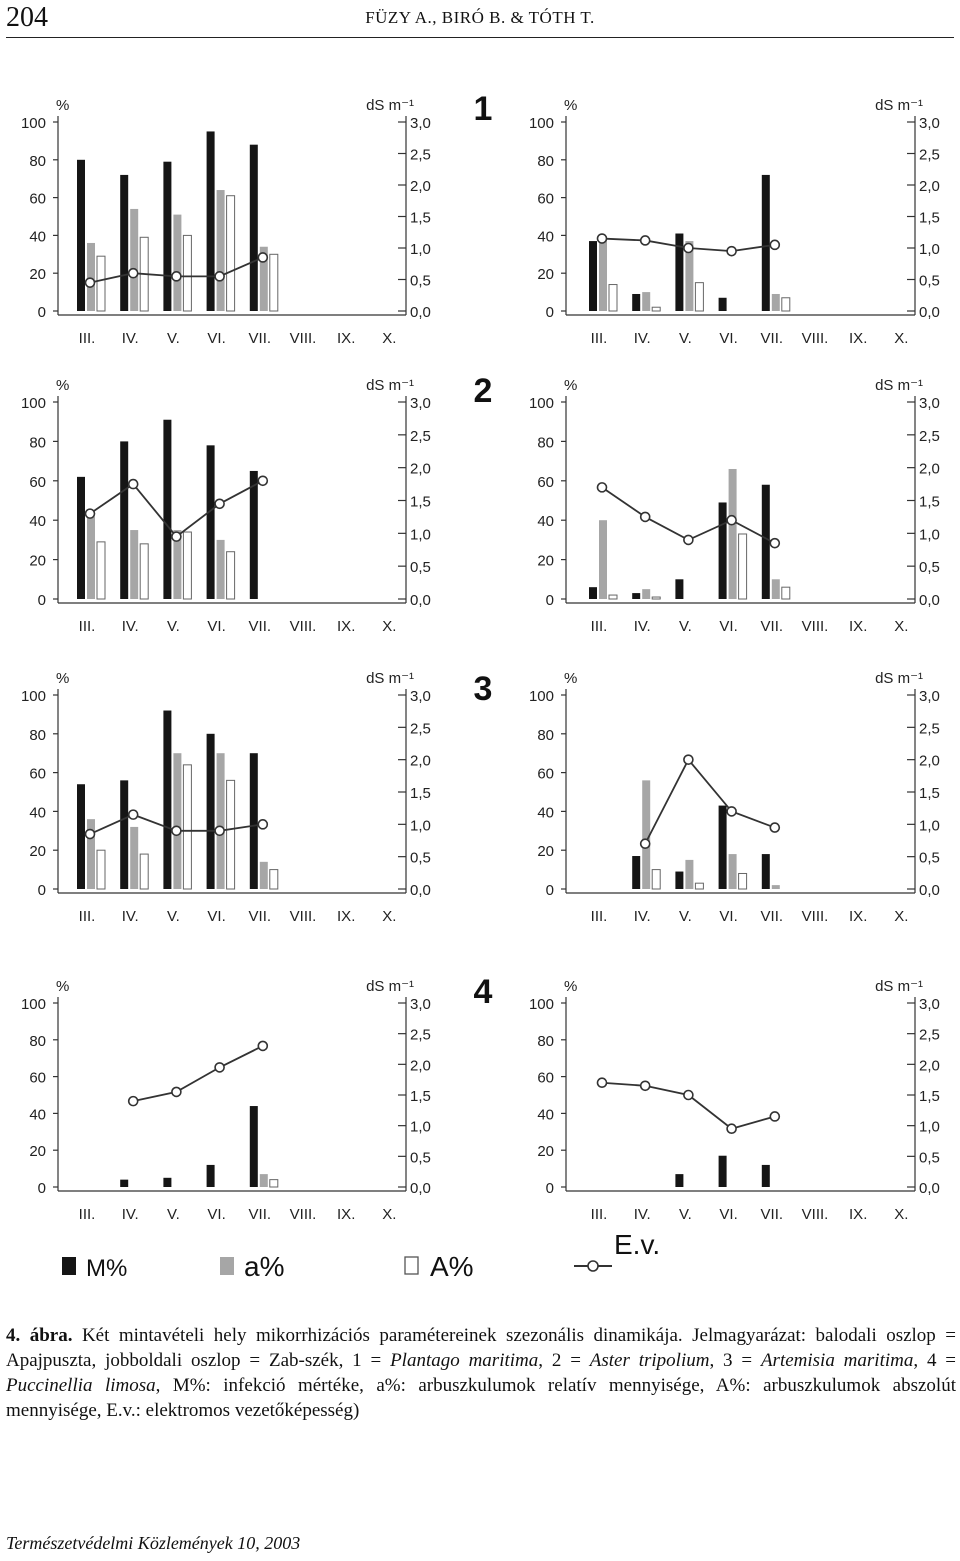 Image resolution: width=960 pixels, height=1561 pixels. I want to click on left-tick-label: 80, so click(37, 442).